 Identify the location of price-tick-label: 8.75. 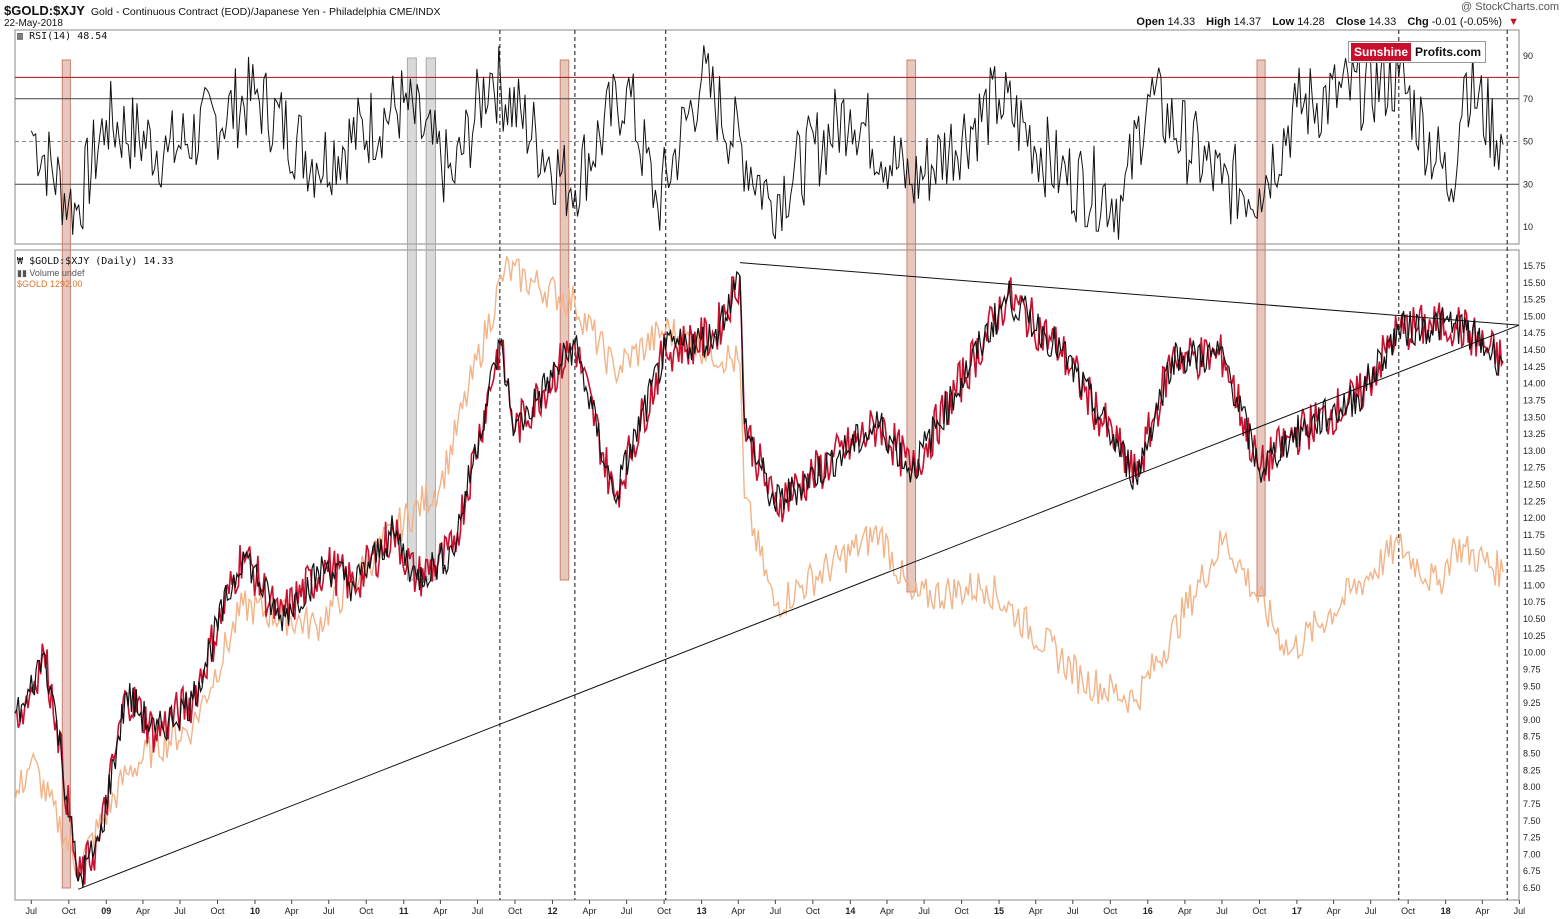
(1532, 737).